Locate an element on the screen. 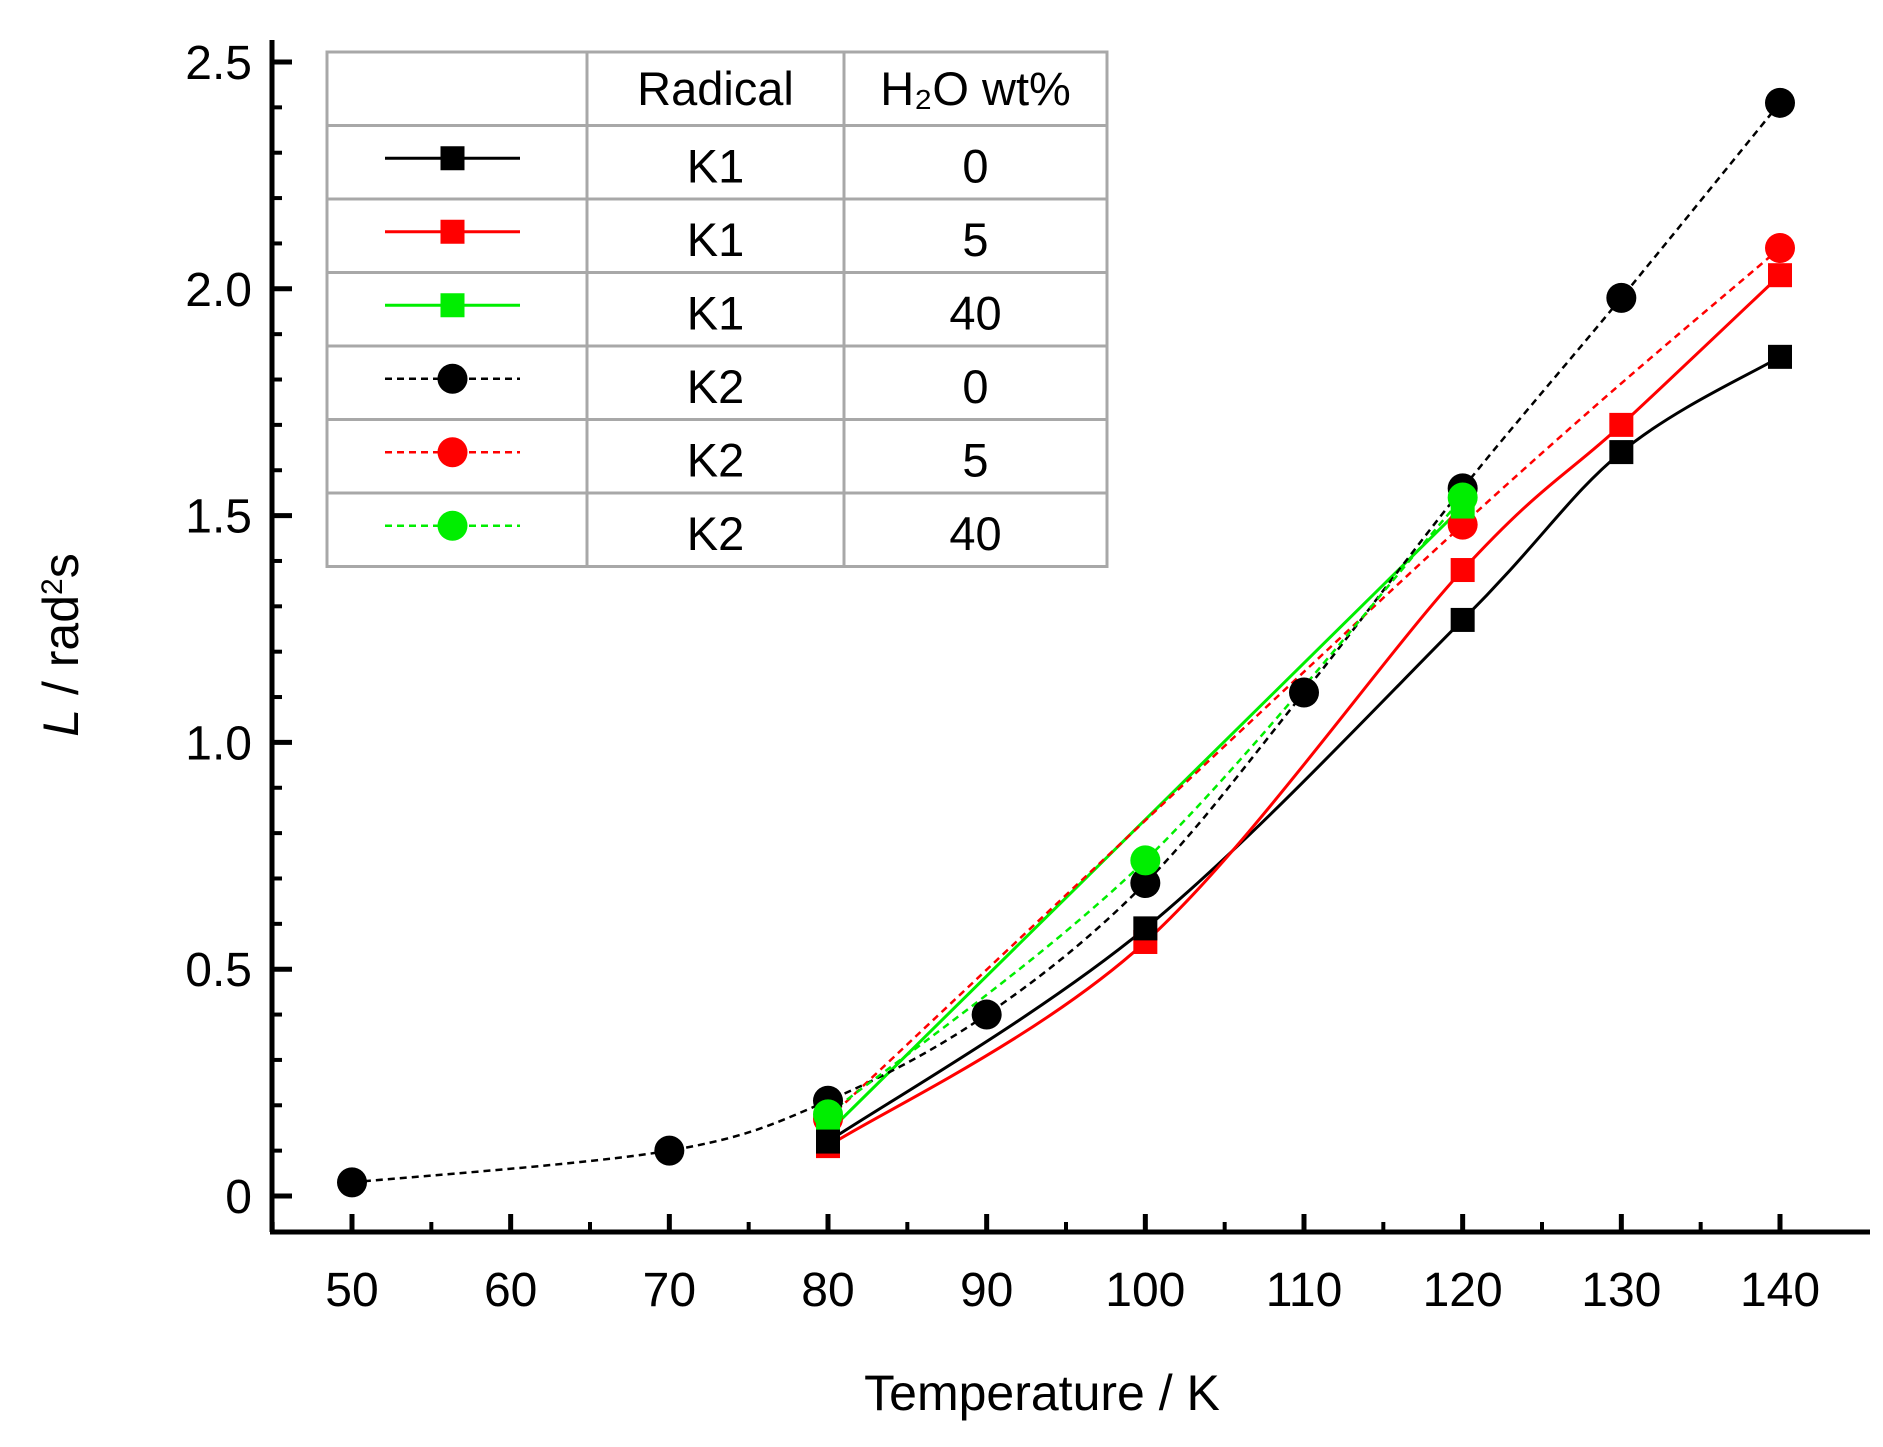 This screenshot has width=1883, height=1447. x-tick-label: 80 is located at coordinates (827, 1290).